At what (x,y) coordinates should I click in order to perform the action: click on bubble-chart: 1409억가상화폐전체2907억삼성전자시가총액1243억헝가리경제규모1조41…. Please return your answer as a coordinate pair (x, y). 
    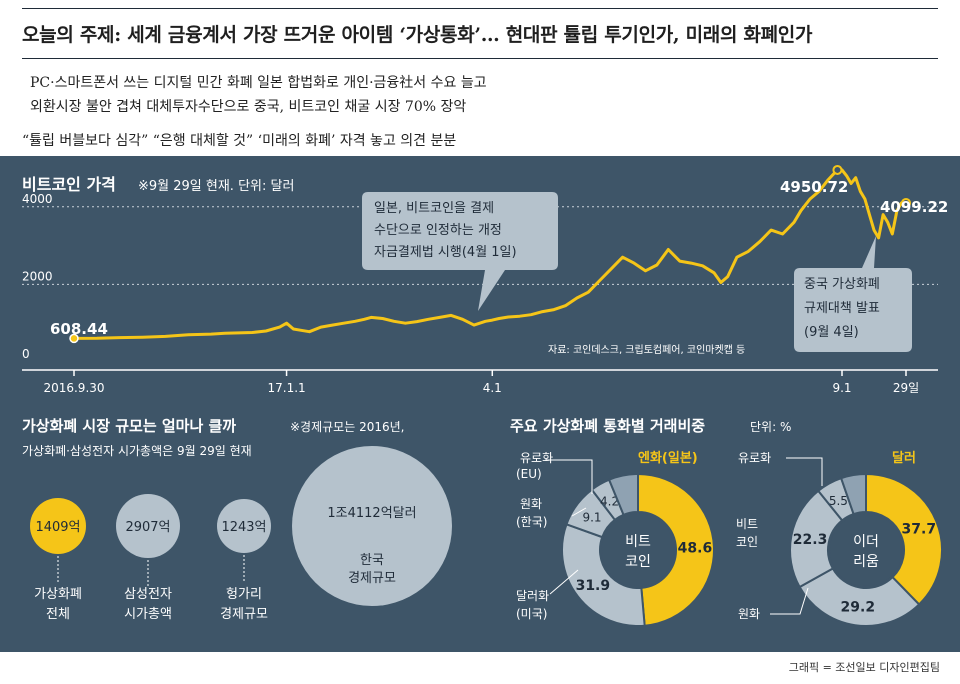
    Looking at the image, I should click on (241, 534).